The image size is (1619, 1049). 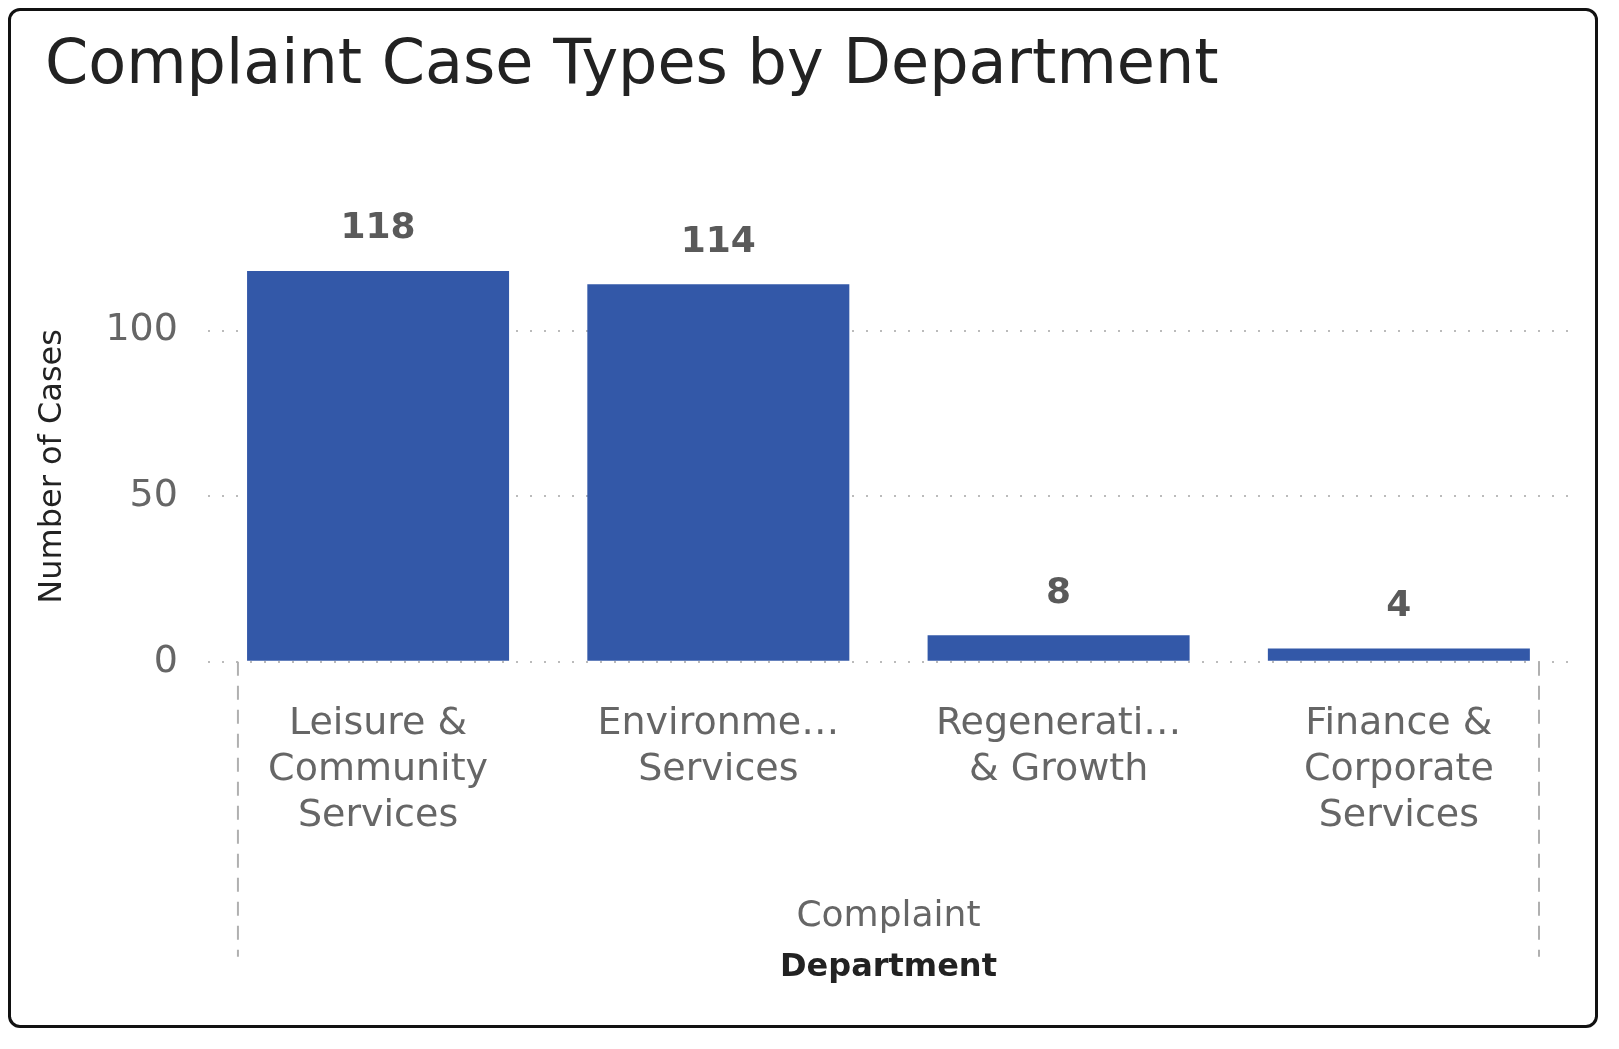 What do you see at coordinates (888, 914) in the screenshot?
I see `text: Complaint` at bounding box center [888, 914].